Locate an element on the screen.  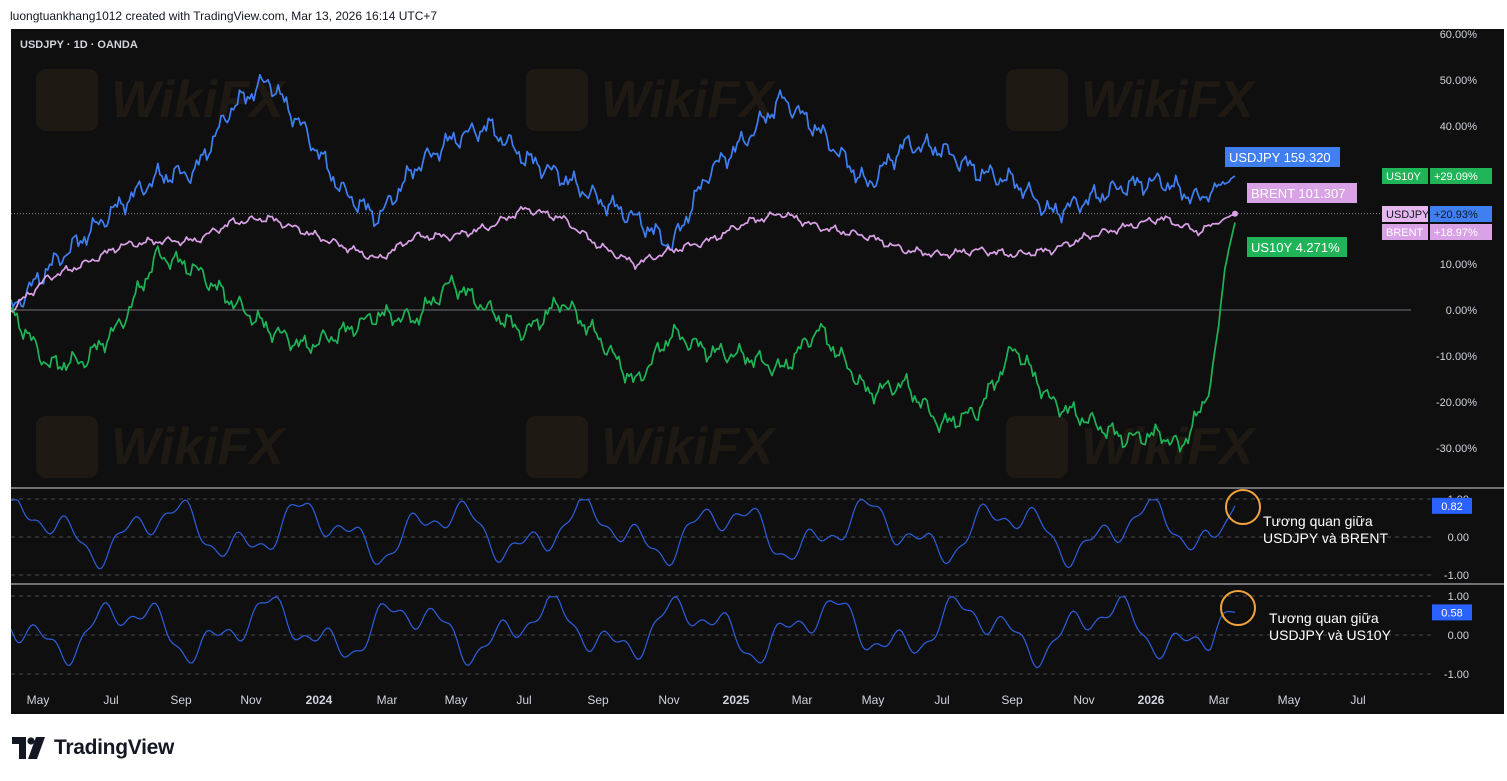
scale-name-text-brent: BRENT is located at coordinates (1405, 233).